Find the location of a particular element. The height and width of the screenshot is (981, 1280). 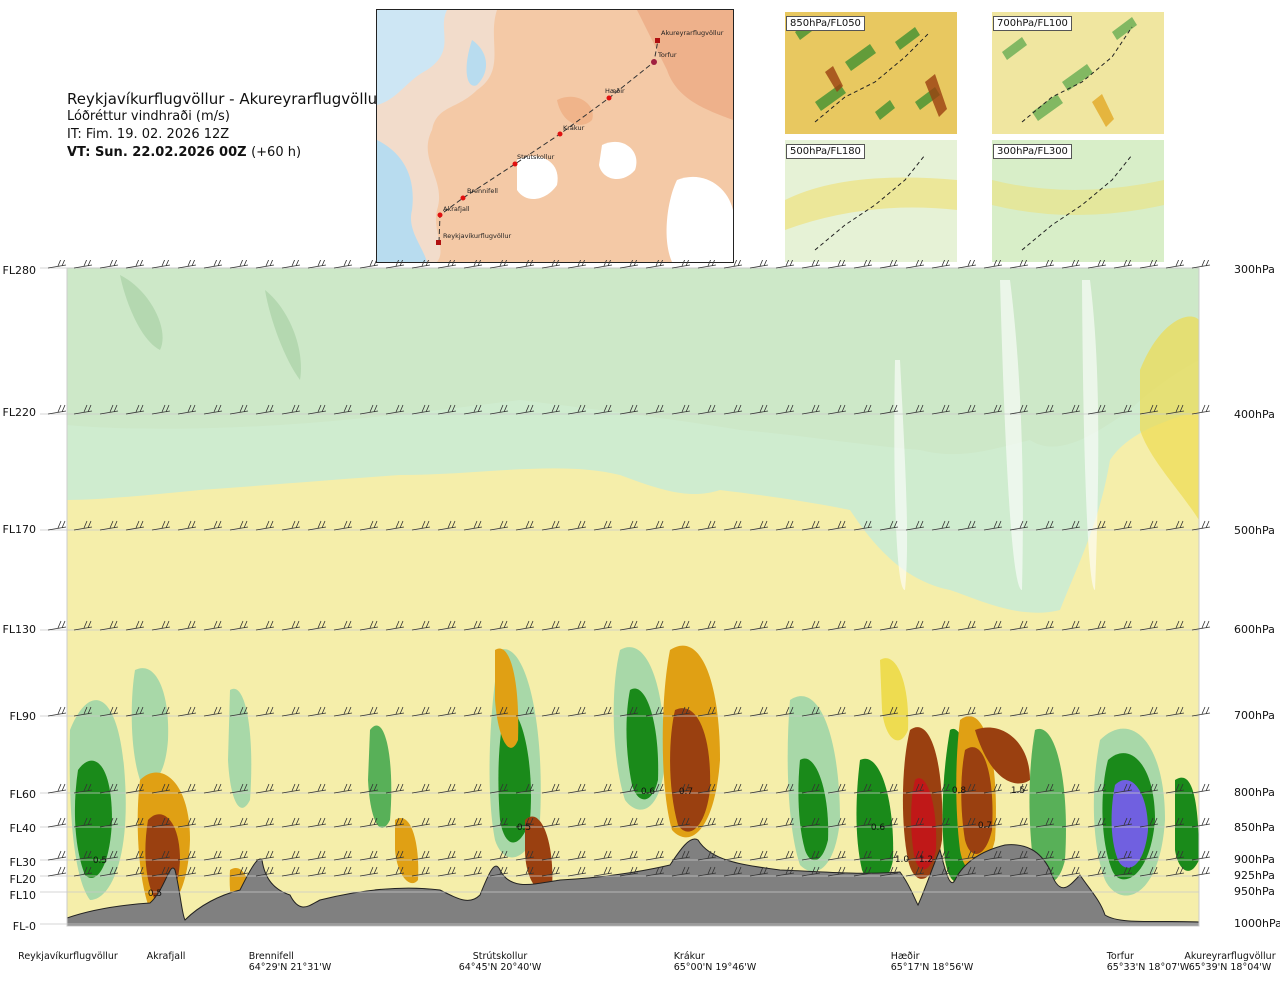

thumbnail-300hpa: 300hPa/FL300 is located at coordinates (1078, 201).